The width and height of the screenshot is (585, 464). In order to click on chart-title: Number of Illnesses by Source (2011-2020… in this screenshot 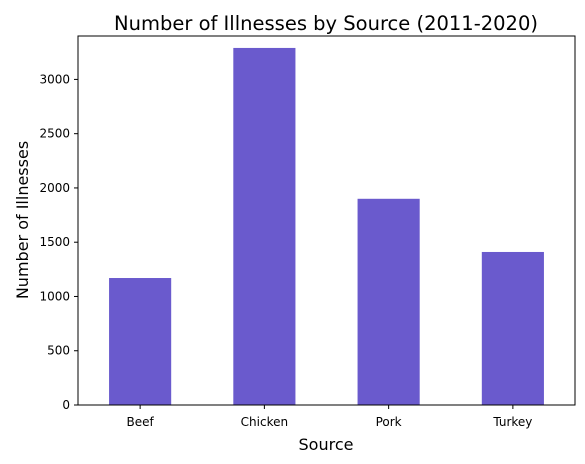, I will do `click(326, 23)`.